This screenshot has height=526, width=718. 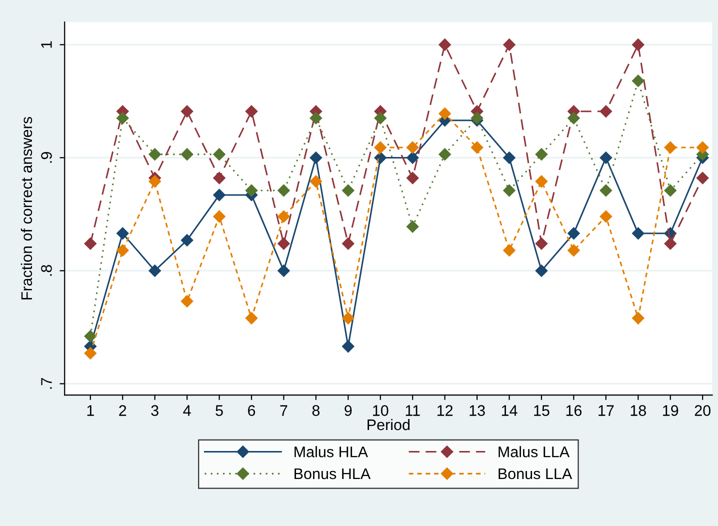 I want to click on x-tick-label: 14, so click(x=510, y=410).